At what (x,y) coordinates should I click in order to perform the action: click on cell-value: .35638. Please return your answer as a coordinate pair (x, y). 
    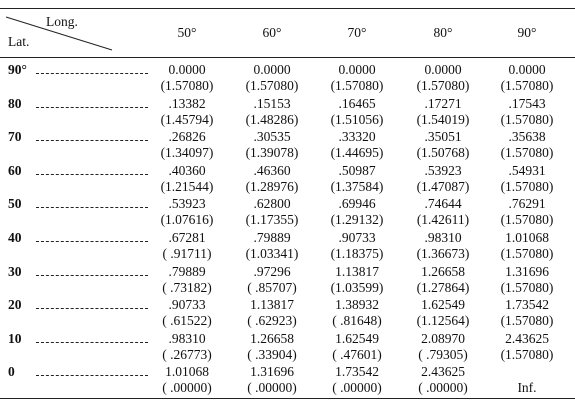
    Looking at the image, I should click on (527, 137).